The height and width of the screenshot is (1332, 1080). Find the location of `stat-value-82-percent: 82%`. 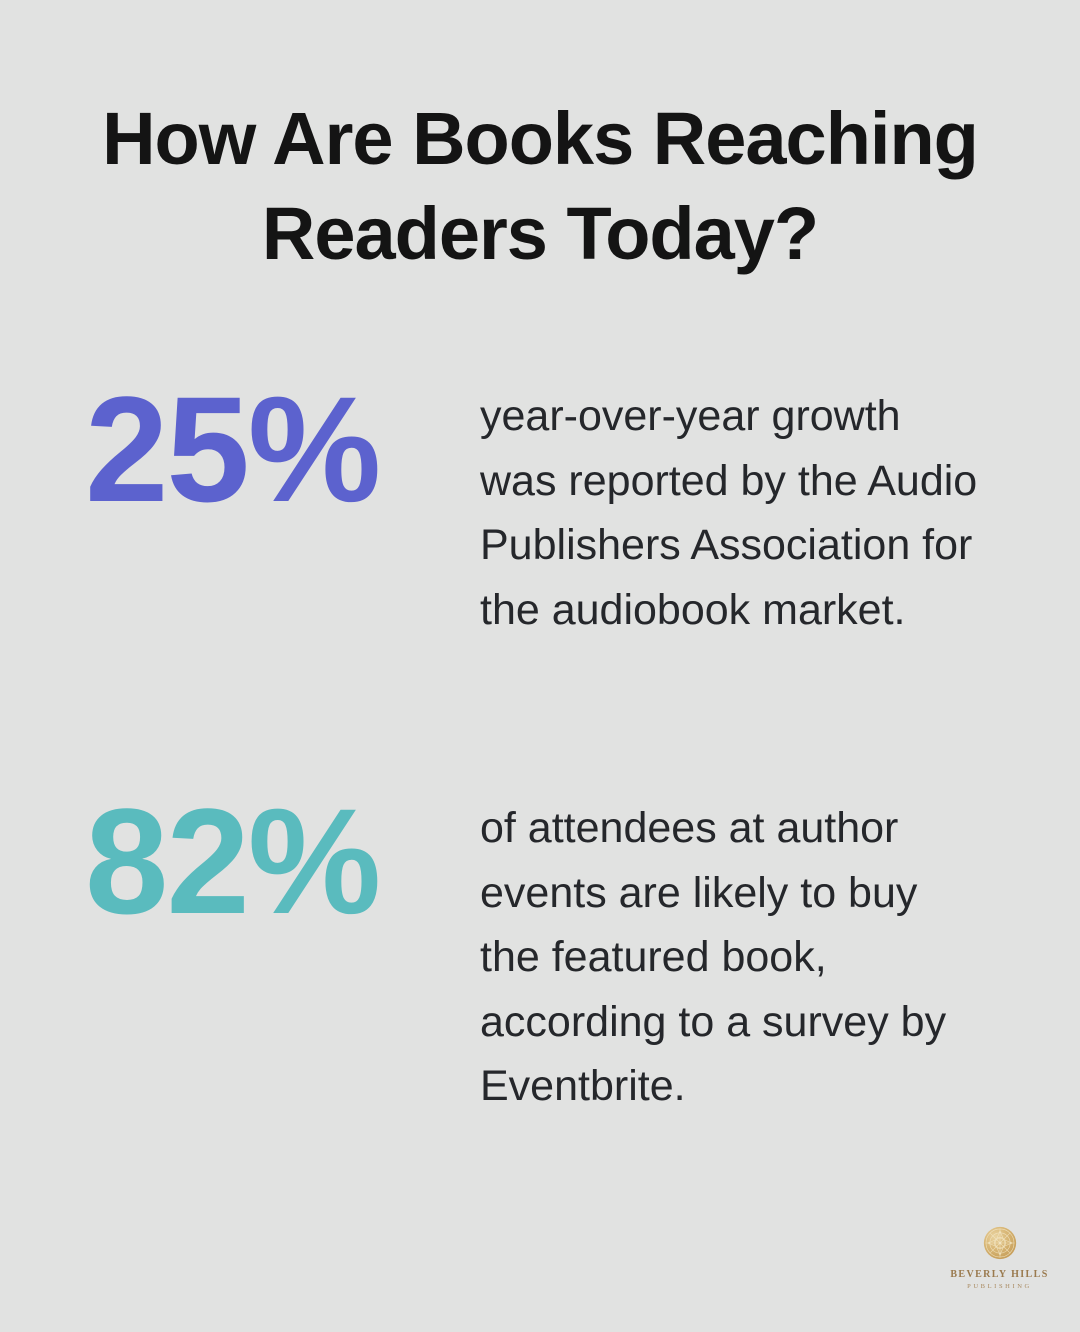

stat-value-82-percent: 82% is located at coordinates (233, 861).